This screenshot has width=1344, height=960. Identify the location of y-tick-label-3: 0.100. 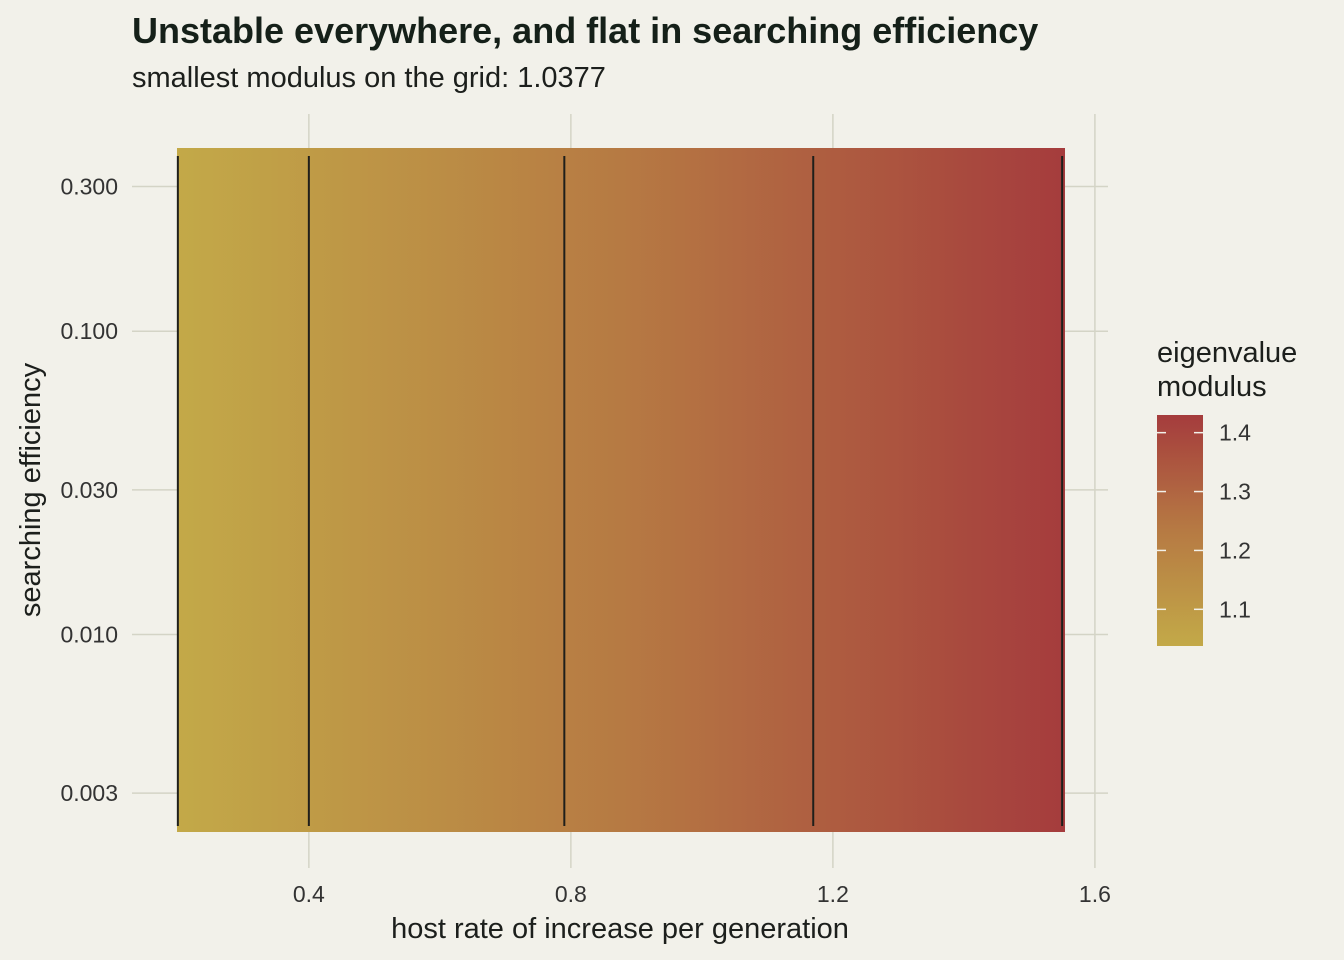
(89, 331).